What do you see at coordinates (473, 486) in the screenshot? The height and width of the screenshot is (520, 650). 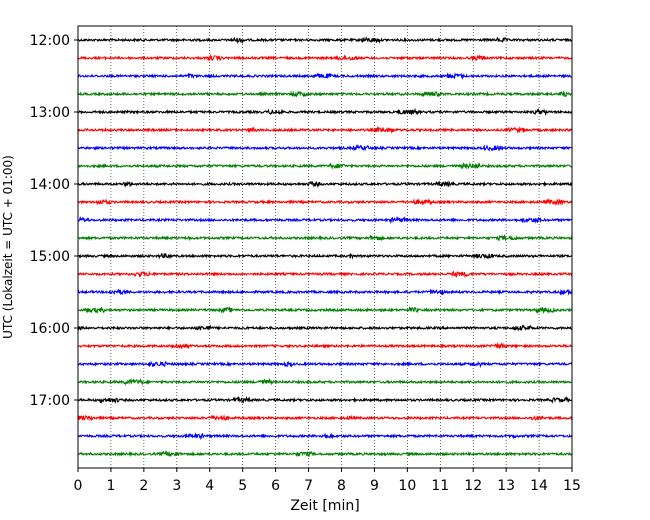 I see `x-tick-label: 12` at bounding box center [473, 486].